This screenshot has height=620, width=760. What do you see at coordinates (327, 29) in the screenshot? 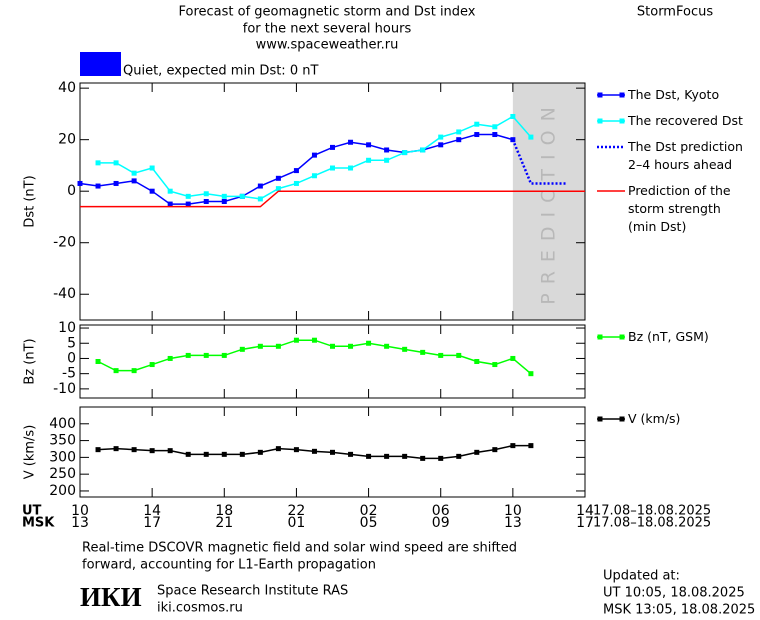
I see `title-line: for the next several hours` at bounding box center [327, 29].